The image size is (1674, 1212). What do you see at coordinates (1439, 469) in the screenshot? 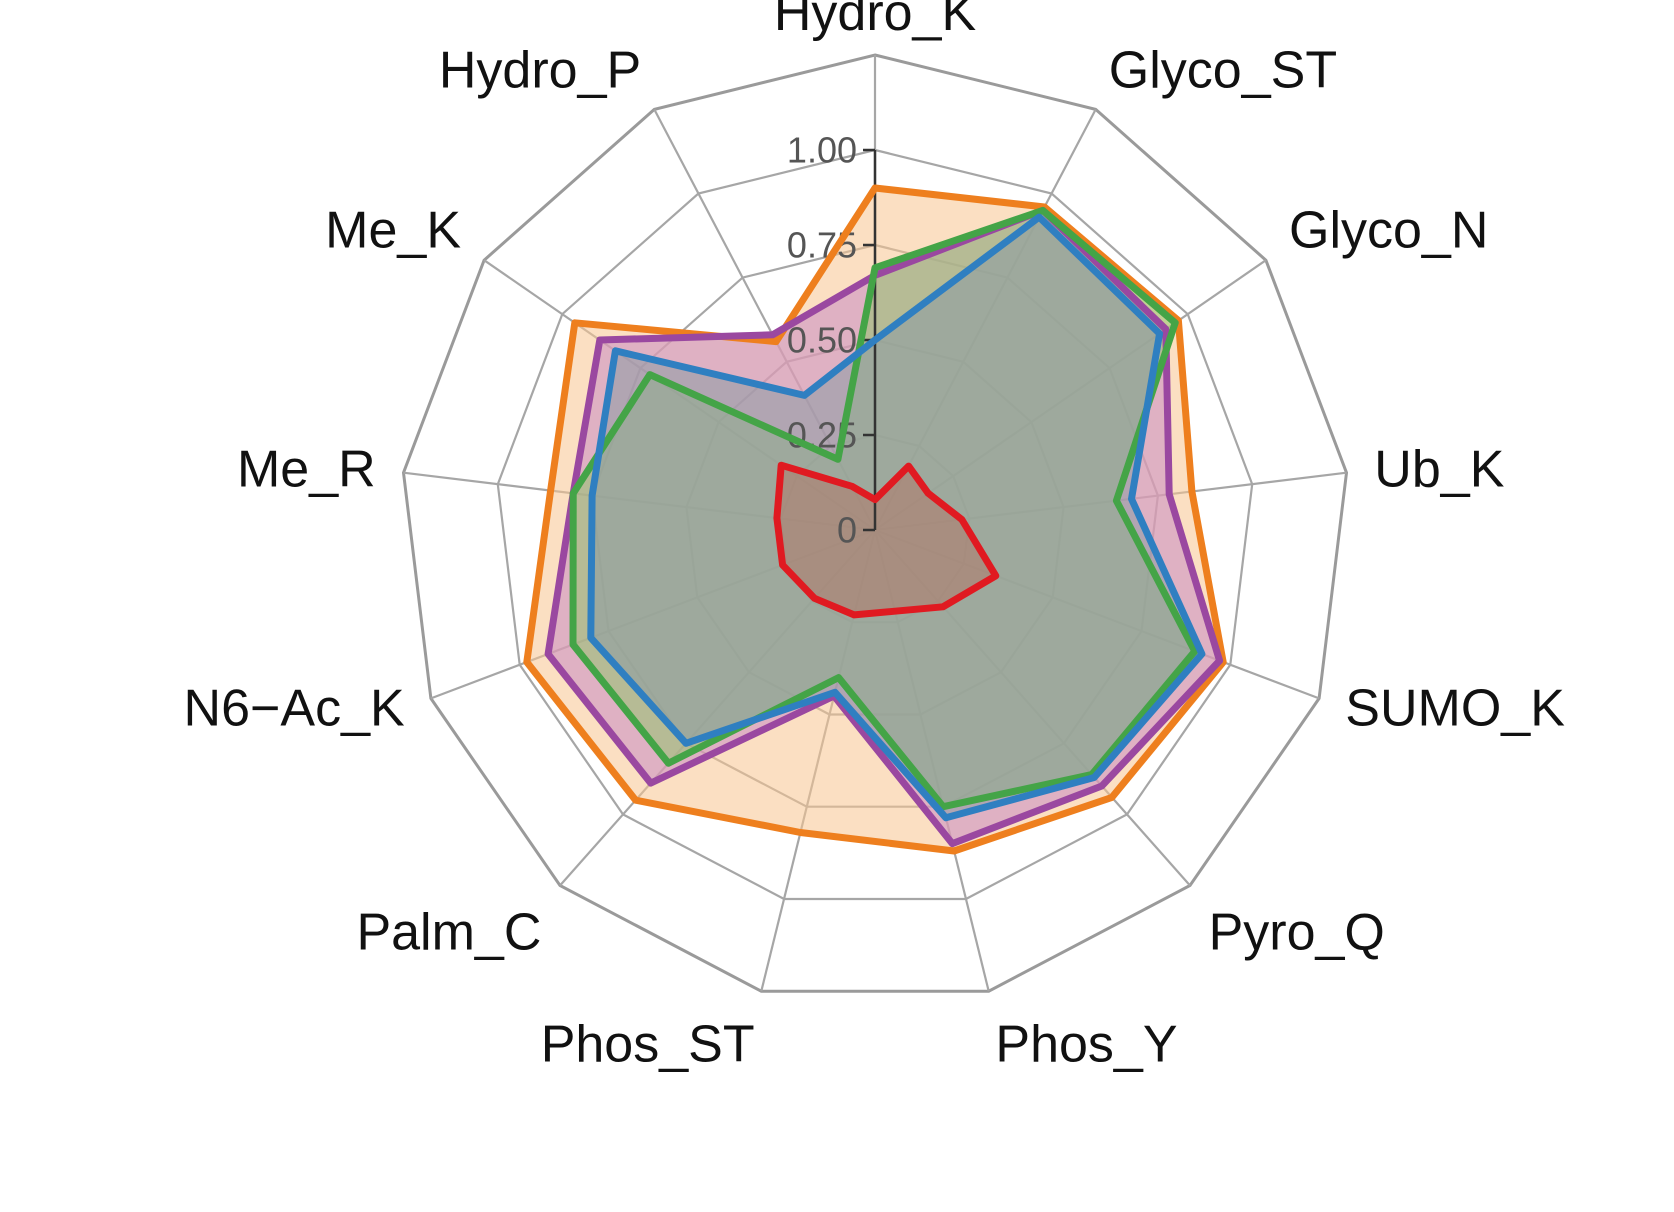
I see `category-label: Ub_K` at bounding box center [1439, 469].